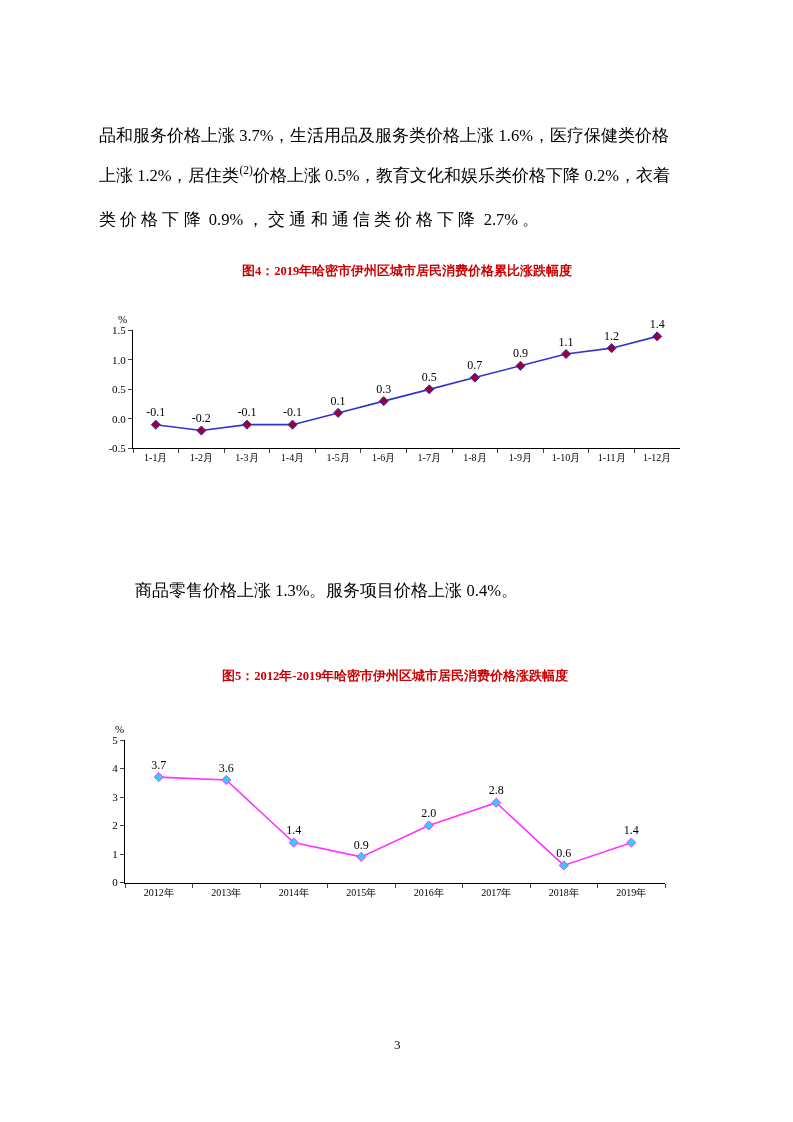  I want to click on data-label: -0.2, so click(201, 418).